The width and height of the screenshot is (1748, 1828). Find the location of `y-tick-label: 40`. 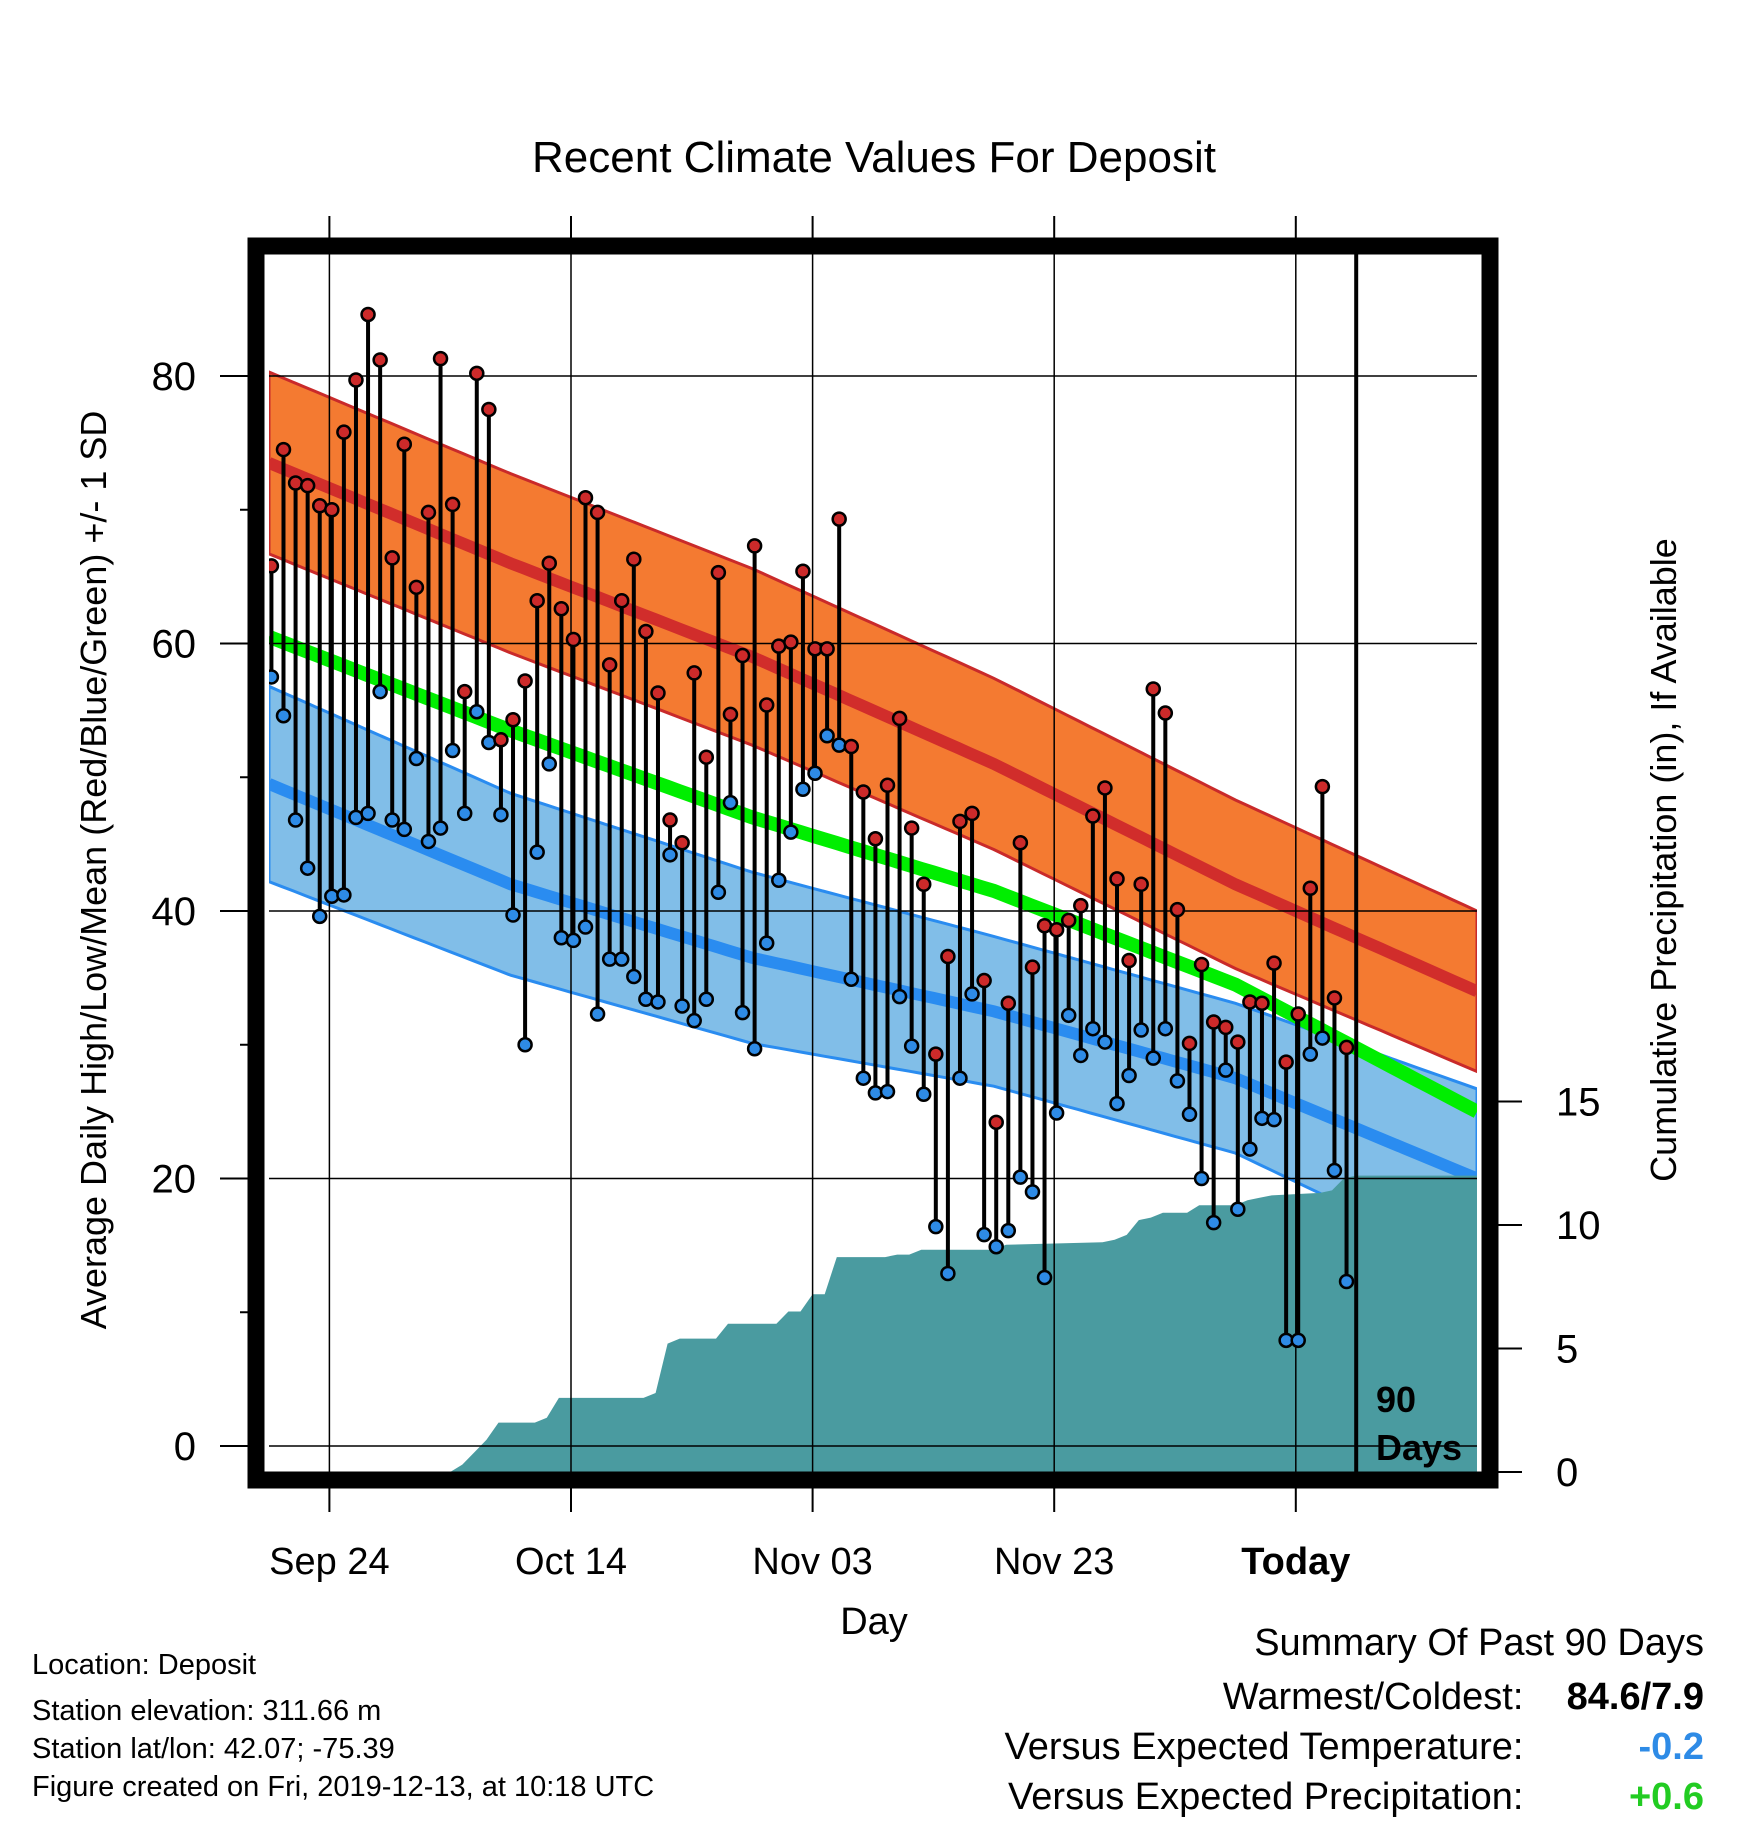

y-tick-label: 40 is located at coordinates (174, 912).